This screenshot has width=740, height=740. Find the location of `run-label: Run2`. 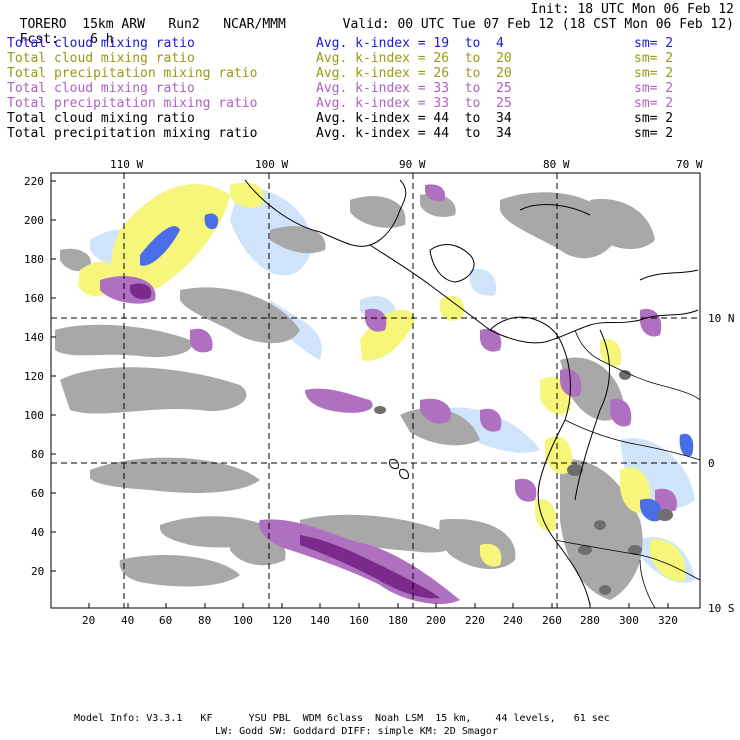

run-label: Run2 is located at coordinates (184, 24).